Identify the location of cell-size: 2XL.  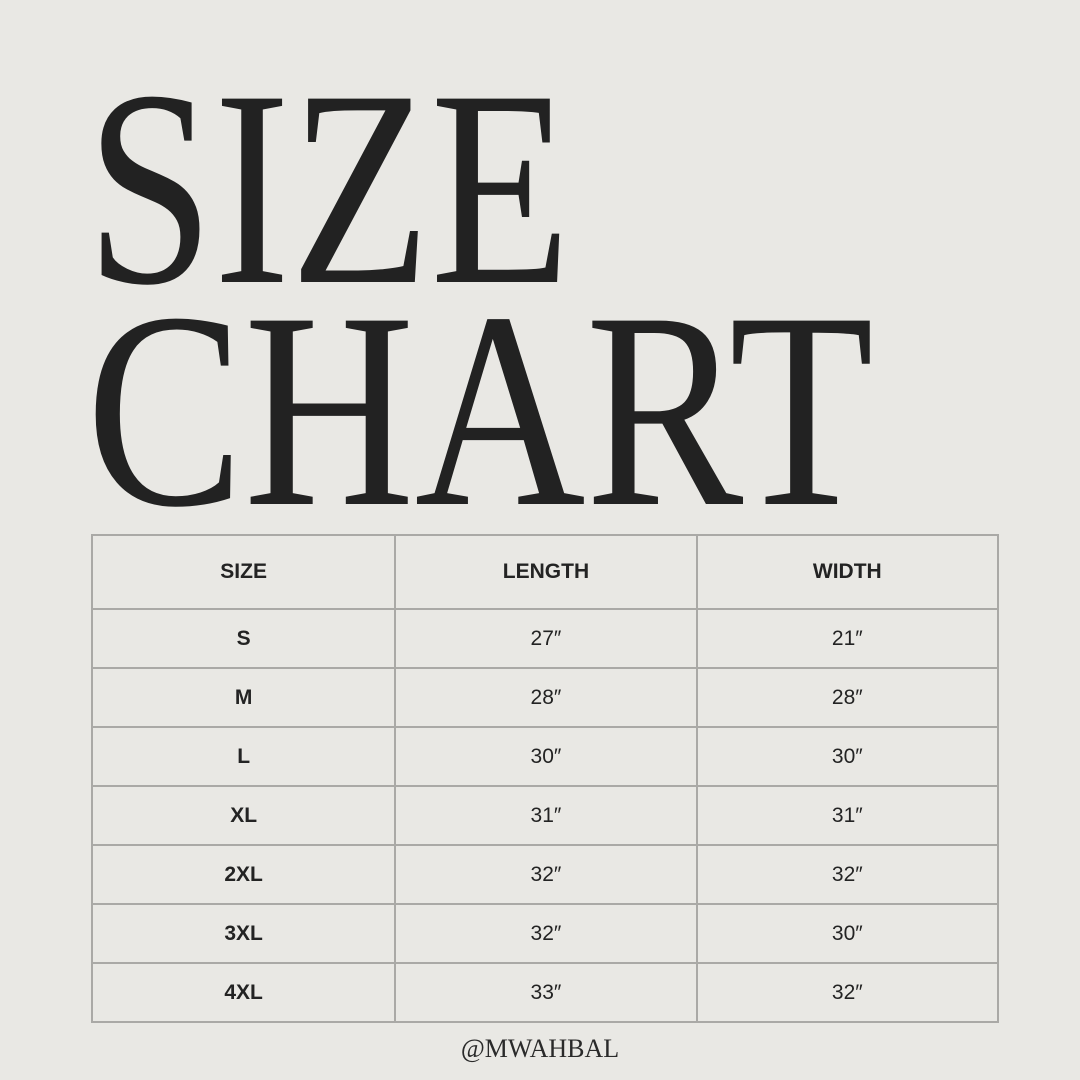
(243, 874).